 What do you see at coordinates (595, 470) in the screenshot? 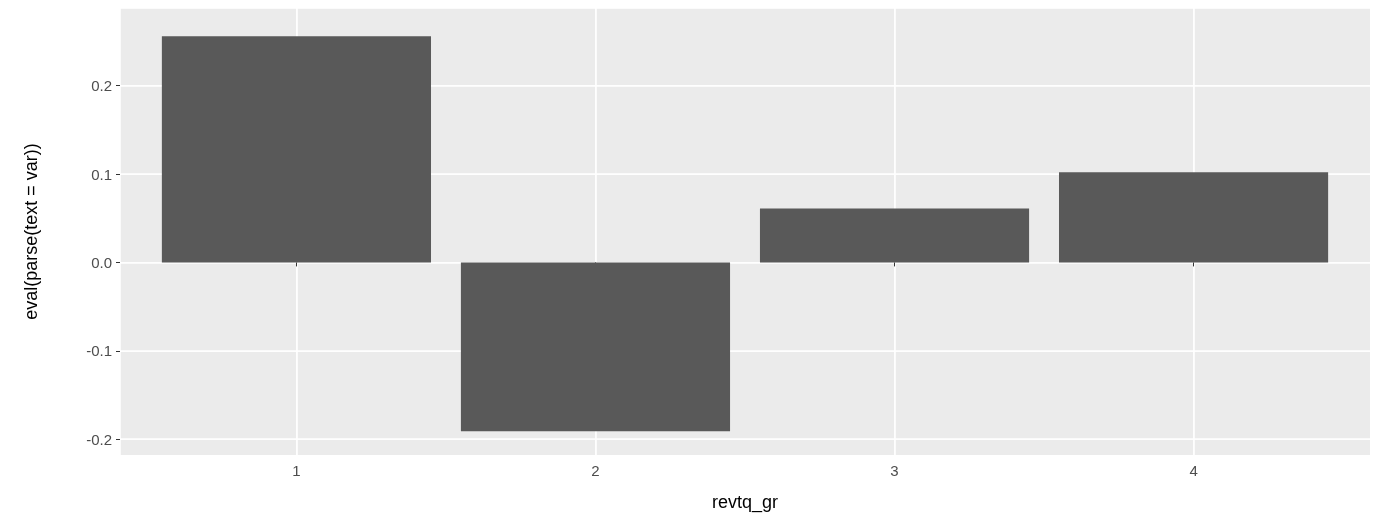
I see `x-tick-label: 2` at bounding box center [595, 470].